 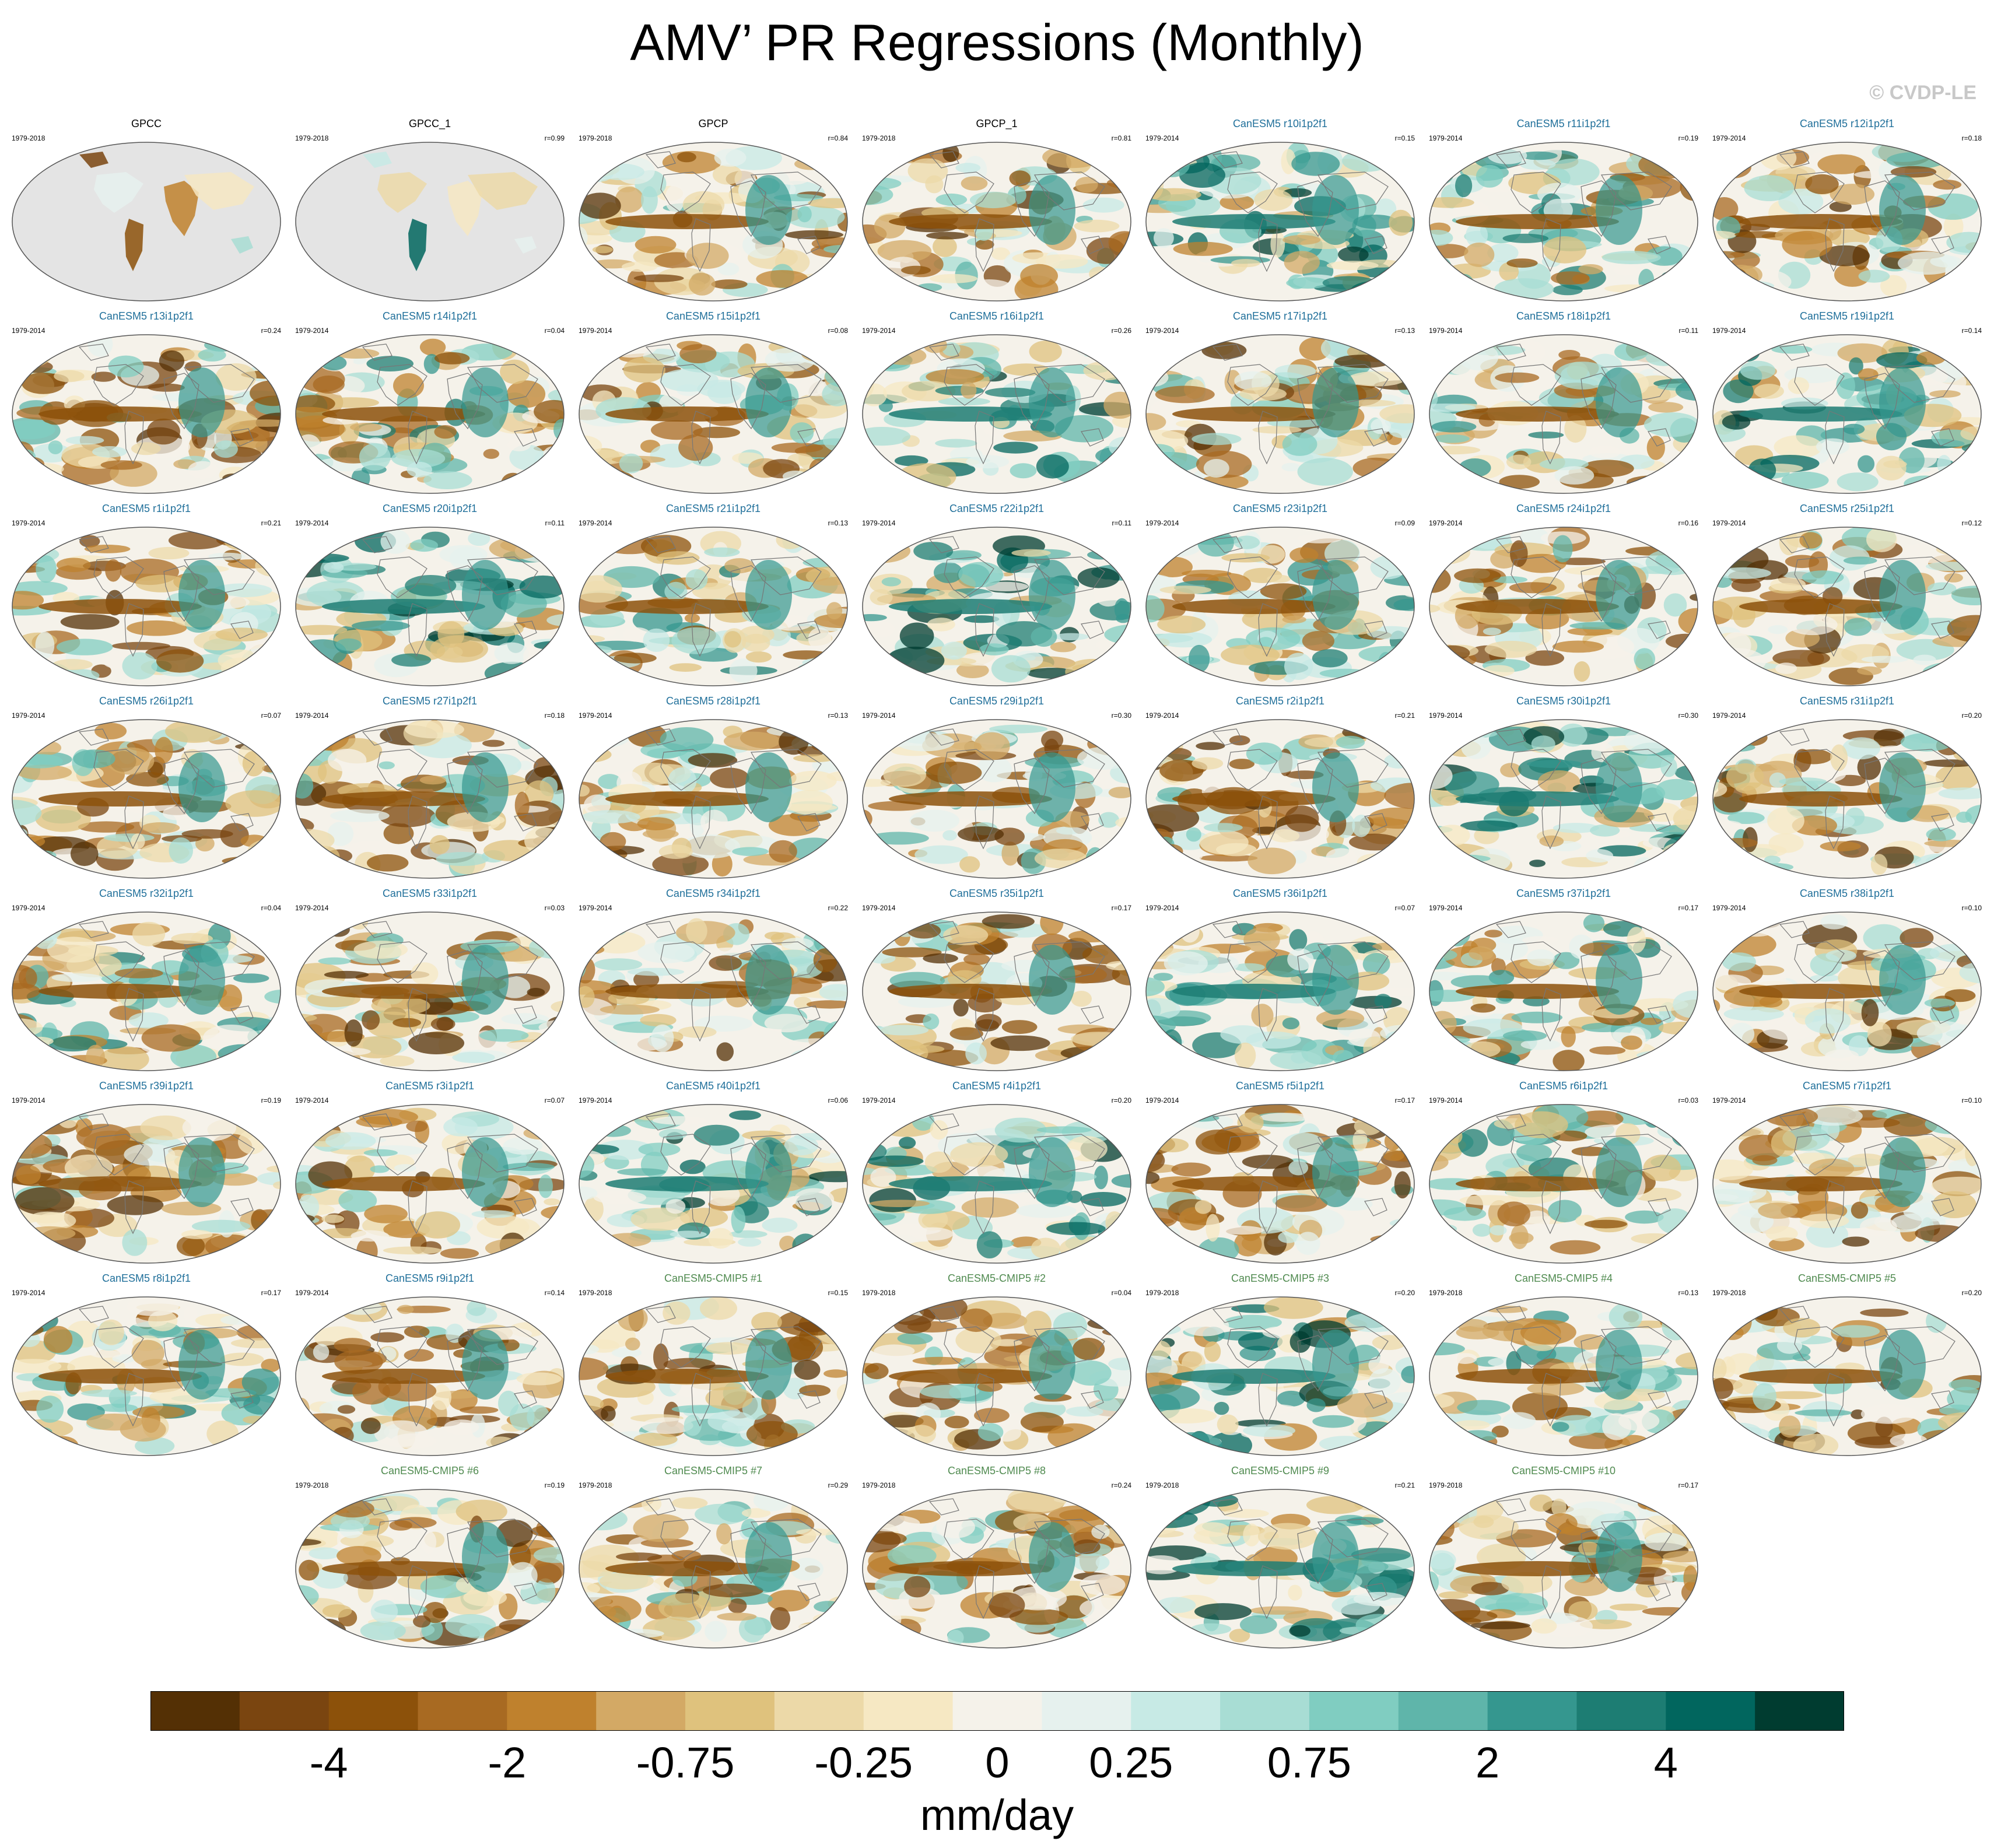 I want to click on ocean-missing-area, so click(x=430, y=221).